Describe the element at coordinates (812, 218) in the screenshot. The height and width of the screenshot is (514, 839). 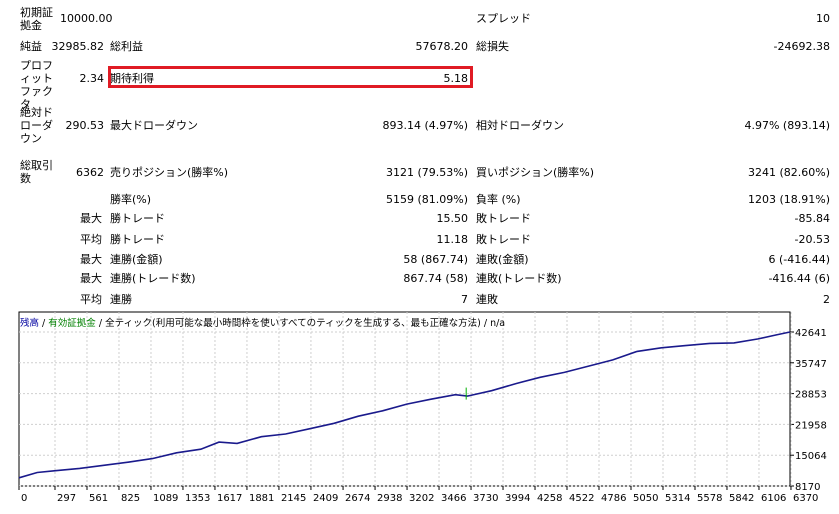
I see `largest-loss-value: -85.84` at that location.